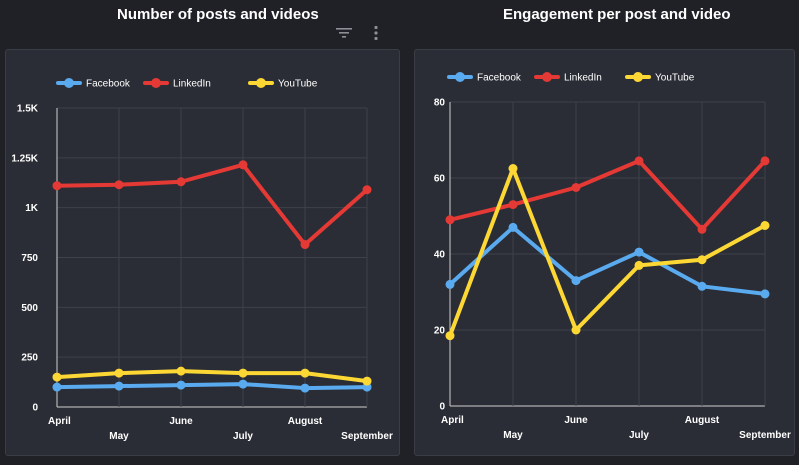 The height and width of the screenshot is (465, 799). Describe the element at coordinates (57, 186) in the screenshot. I see `posts-point-linkedin-april` at that location.